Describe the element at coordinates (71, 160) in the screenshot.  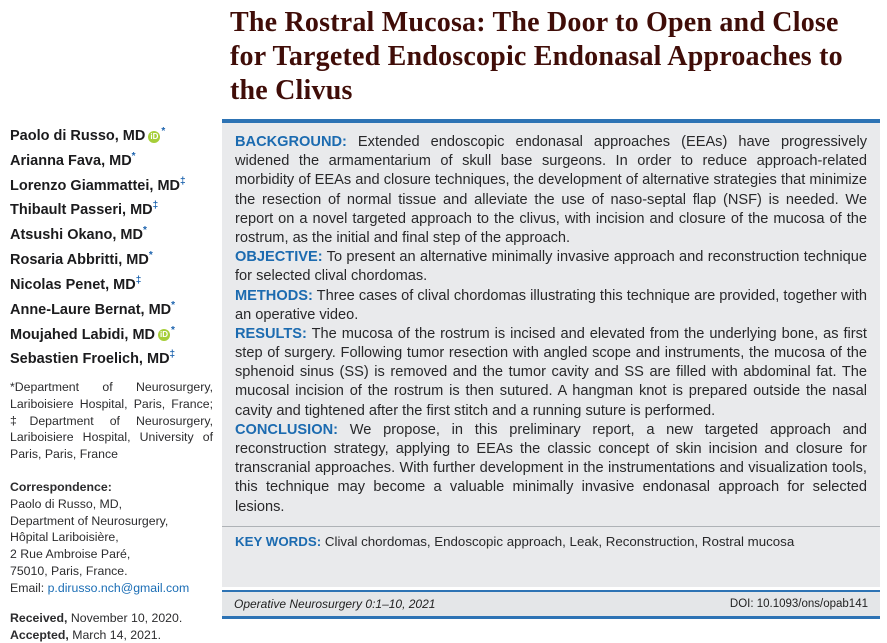
I see `author-name: Arianna Fava, MD` at that location.